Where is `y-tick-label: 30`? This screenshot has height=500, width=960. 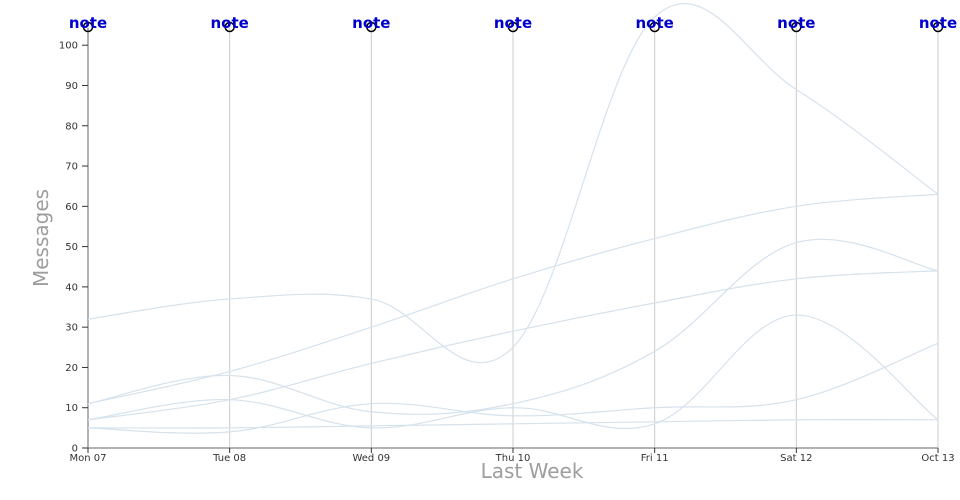 y-tick-label: 30 is located at coordinates (71, 328).